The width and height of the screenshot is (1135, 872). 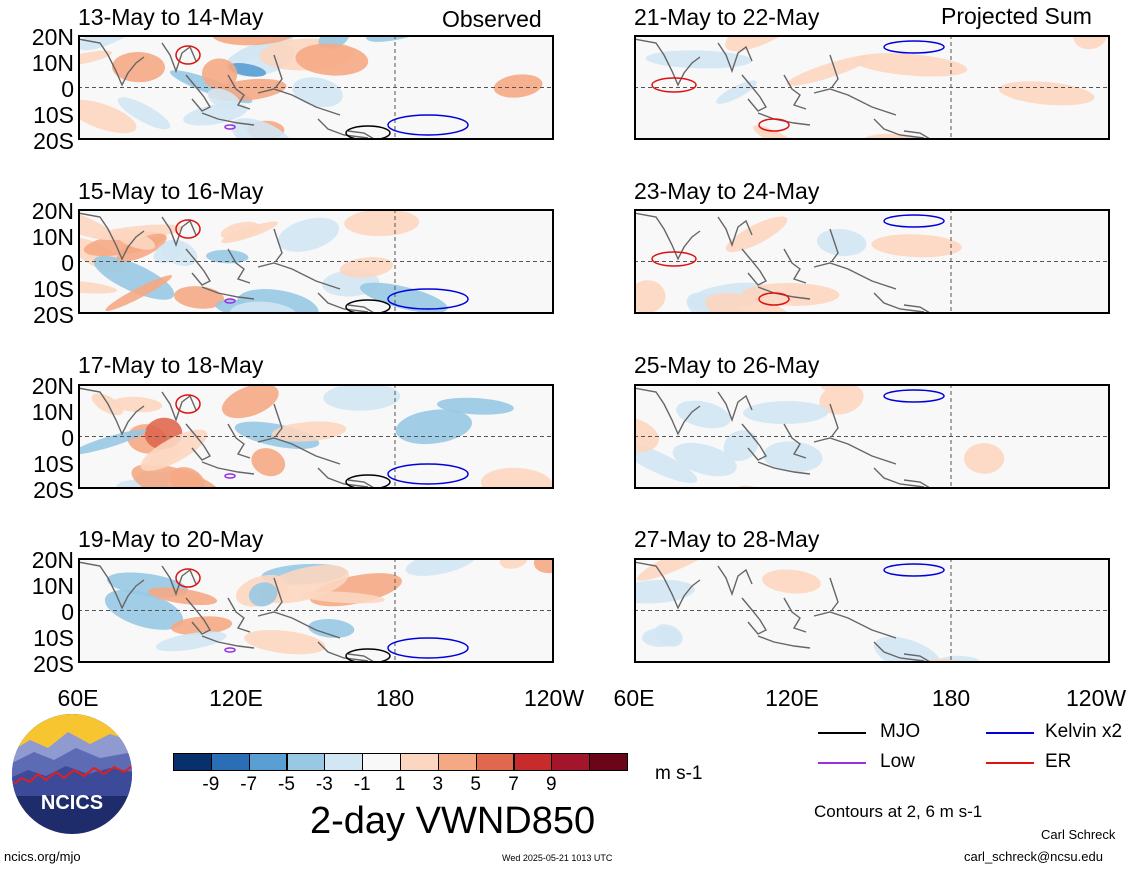 I want to click on panel-title: 19-May to 20-May, so click(x=171, y=539).